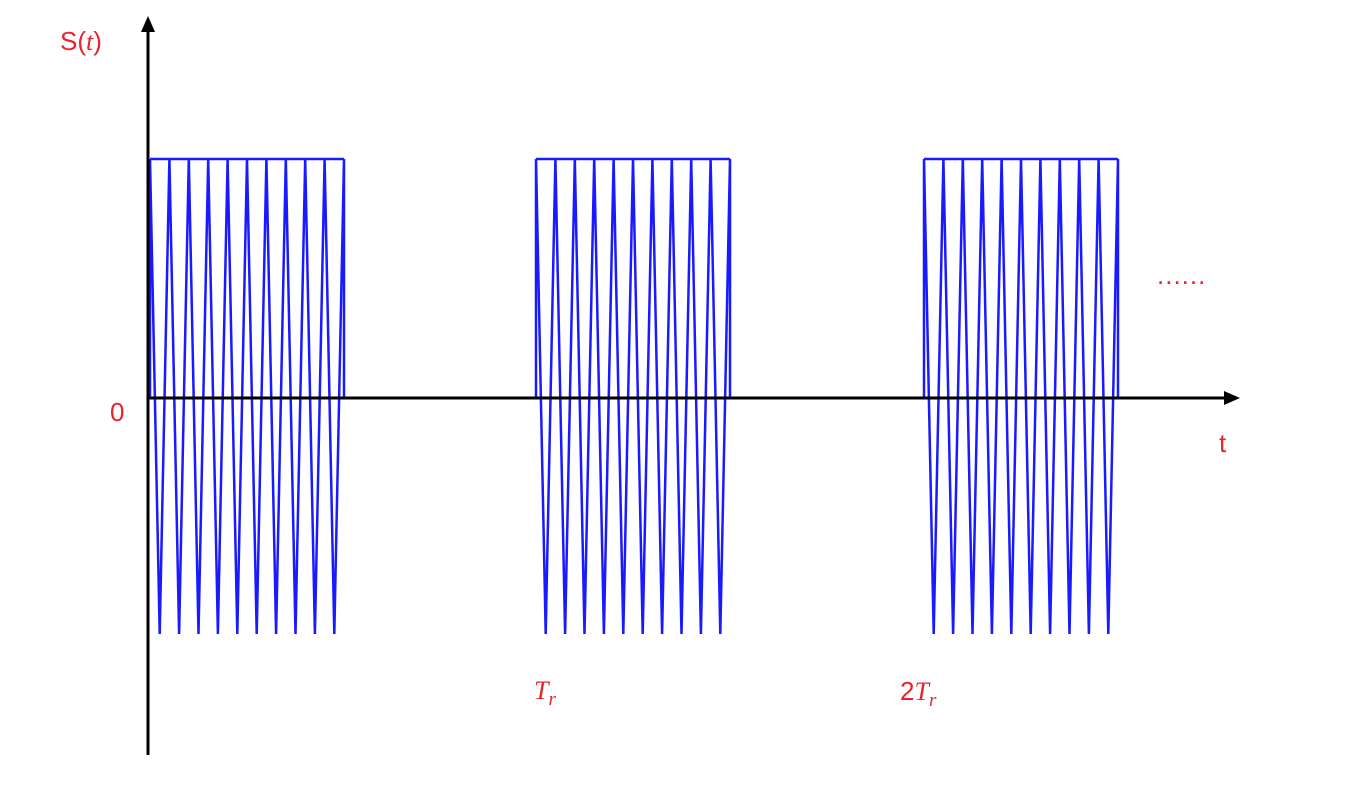  What do you see at coordinates (1232, 398) in the screenshot?
I see `x-axis-arrow` at bounding box center [1232, 398].